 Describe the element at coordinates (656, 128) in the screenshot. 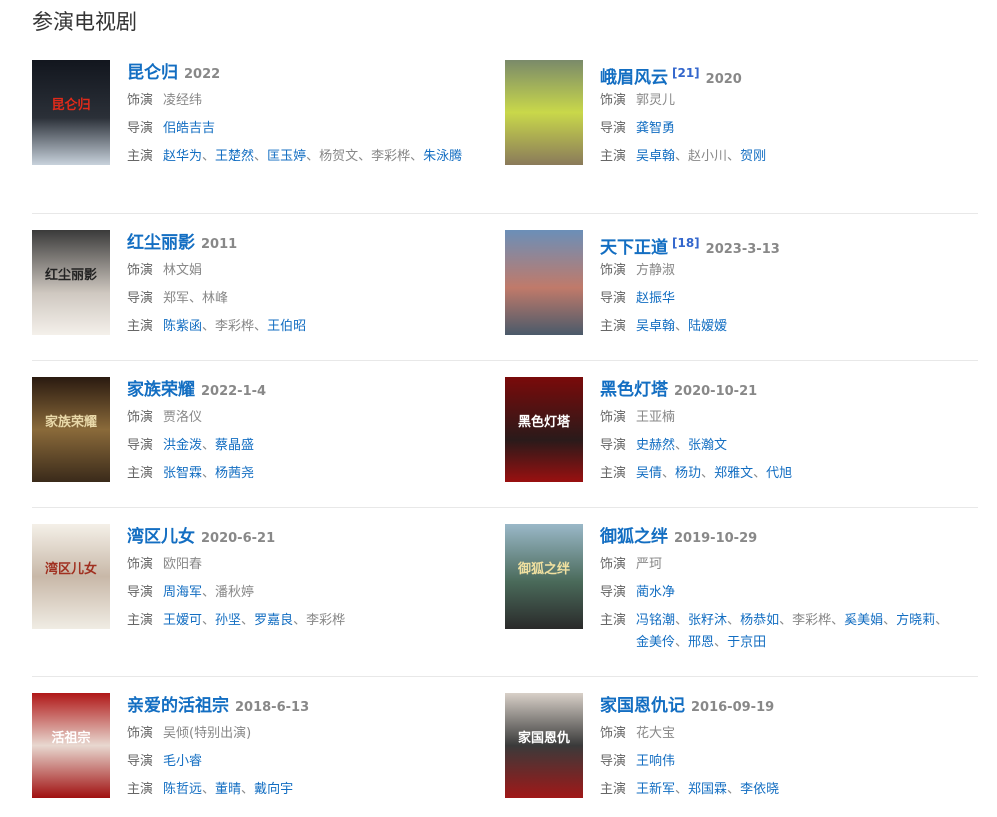

I see `person-link: 龚智勇` at that location.